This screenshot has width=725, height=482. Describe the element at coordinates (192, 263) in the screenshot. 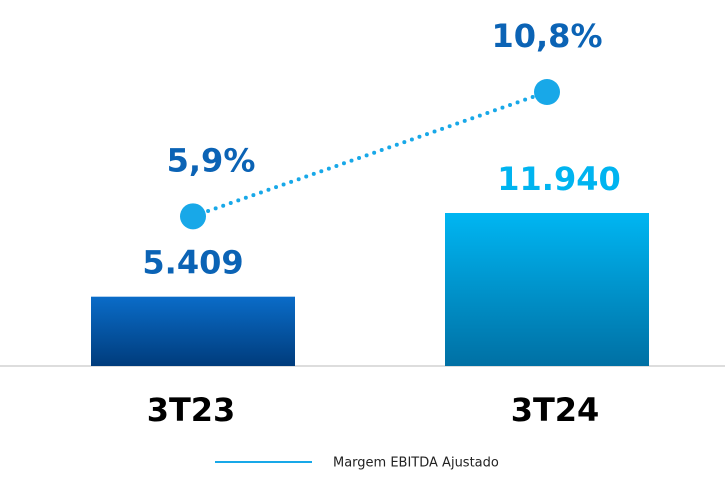

I see `bar-value-label: 5.409` at that location.